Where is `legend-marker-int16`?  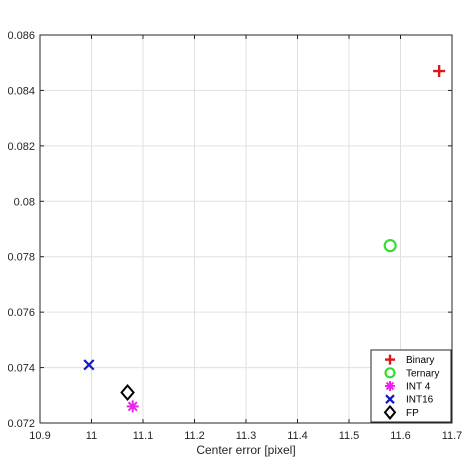 legend-marker-int16 is located at coordinates (390, 399).